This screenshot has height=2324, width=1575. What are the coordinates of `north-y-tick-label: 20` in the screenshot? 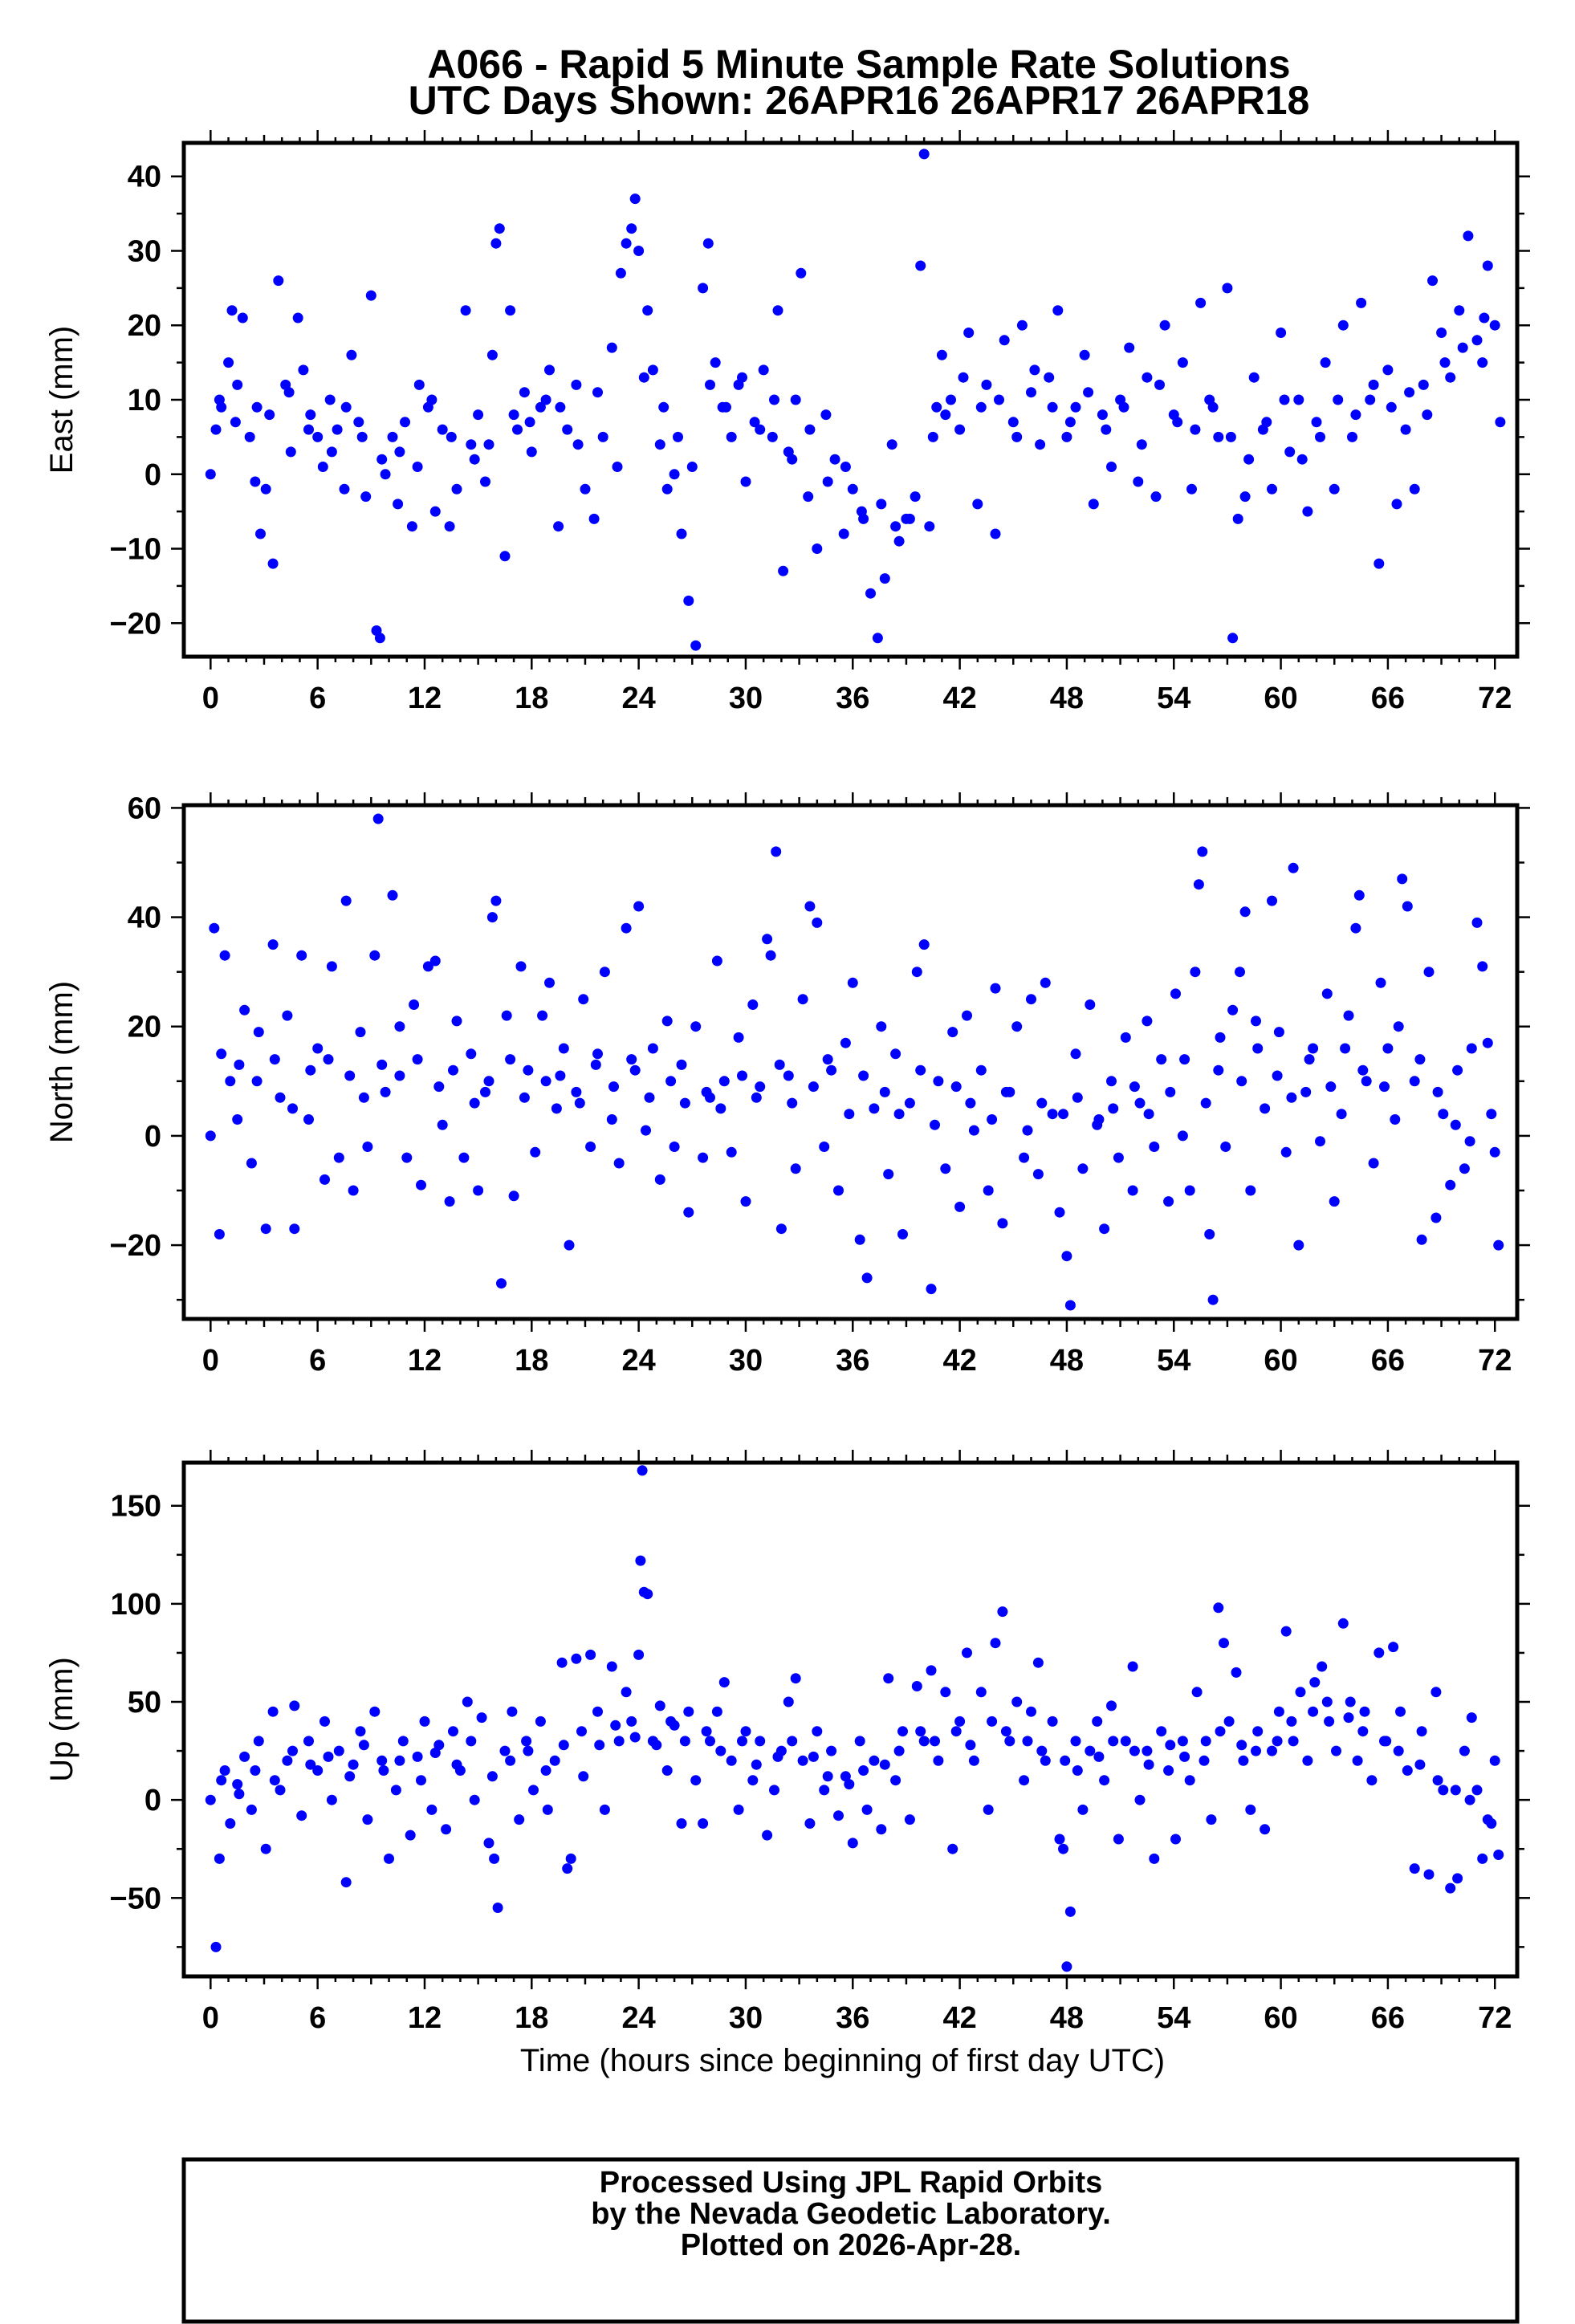 It's located at (144, 1027).